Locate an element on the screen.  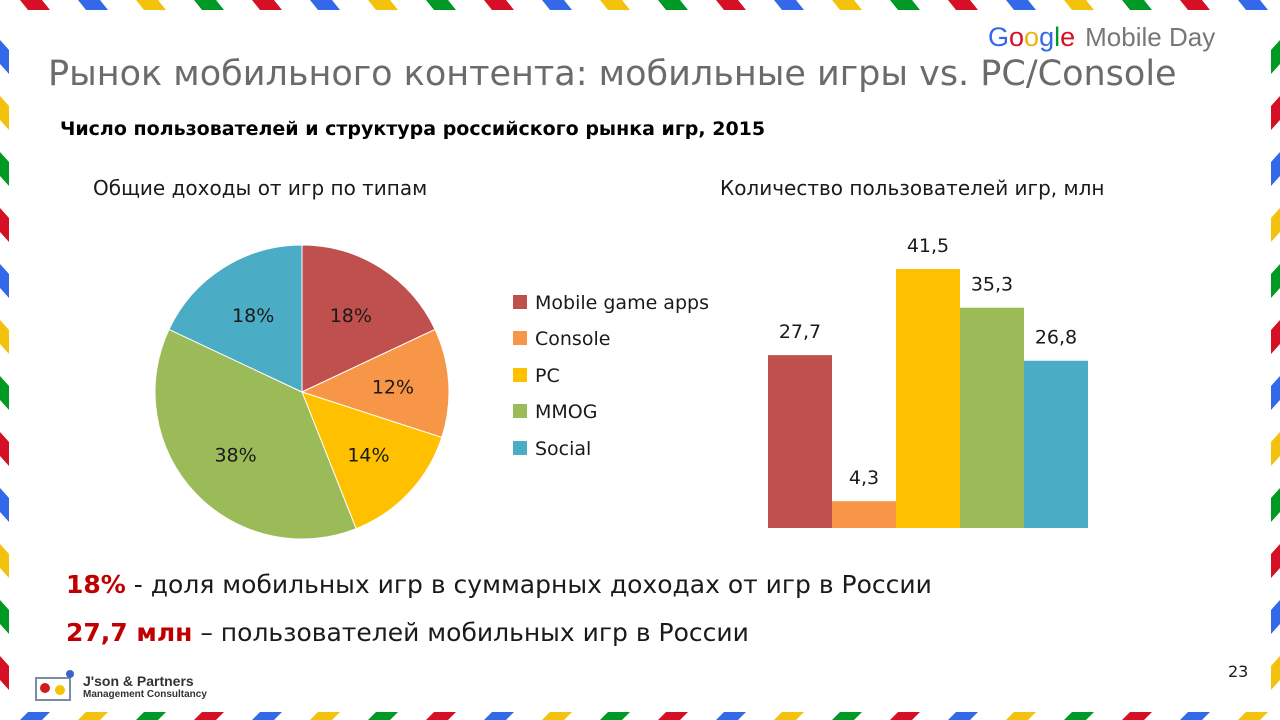
pie-data-label: 38% is located at coordinates (235, 455).